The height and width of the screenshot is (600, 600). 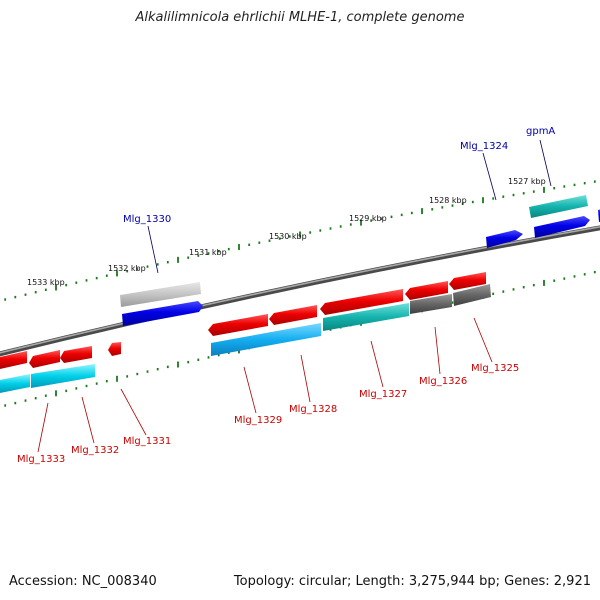 I want to click on label-mlg-1328: Mlg_1328, so click(x=313, y=409).